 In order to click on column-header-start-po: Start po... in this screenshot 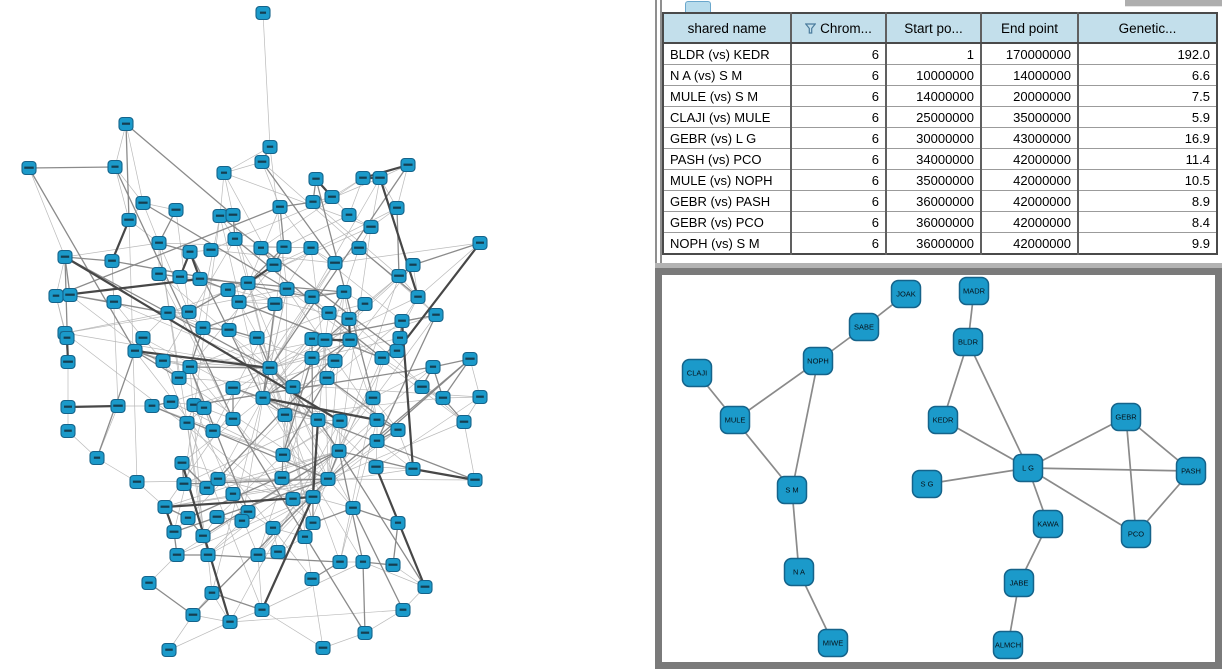, I will do `click(933, 28)`.